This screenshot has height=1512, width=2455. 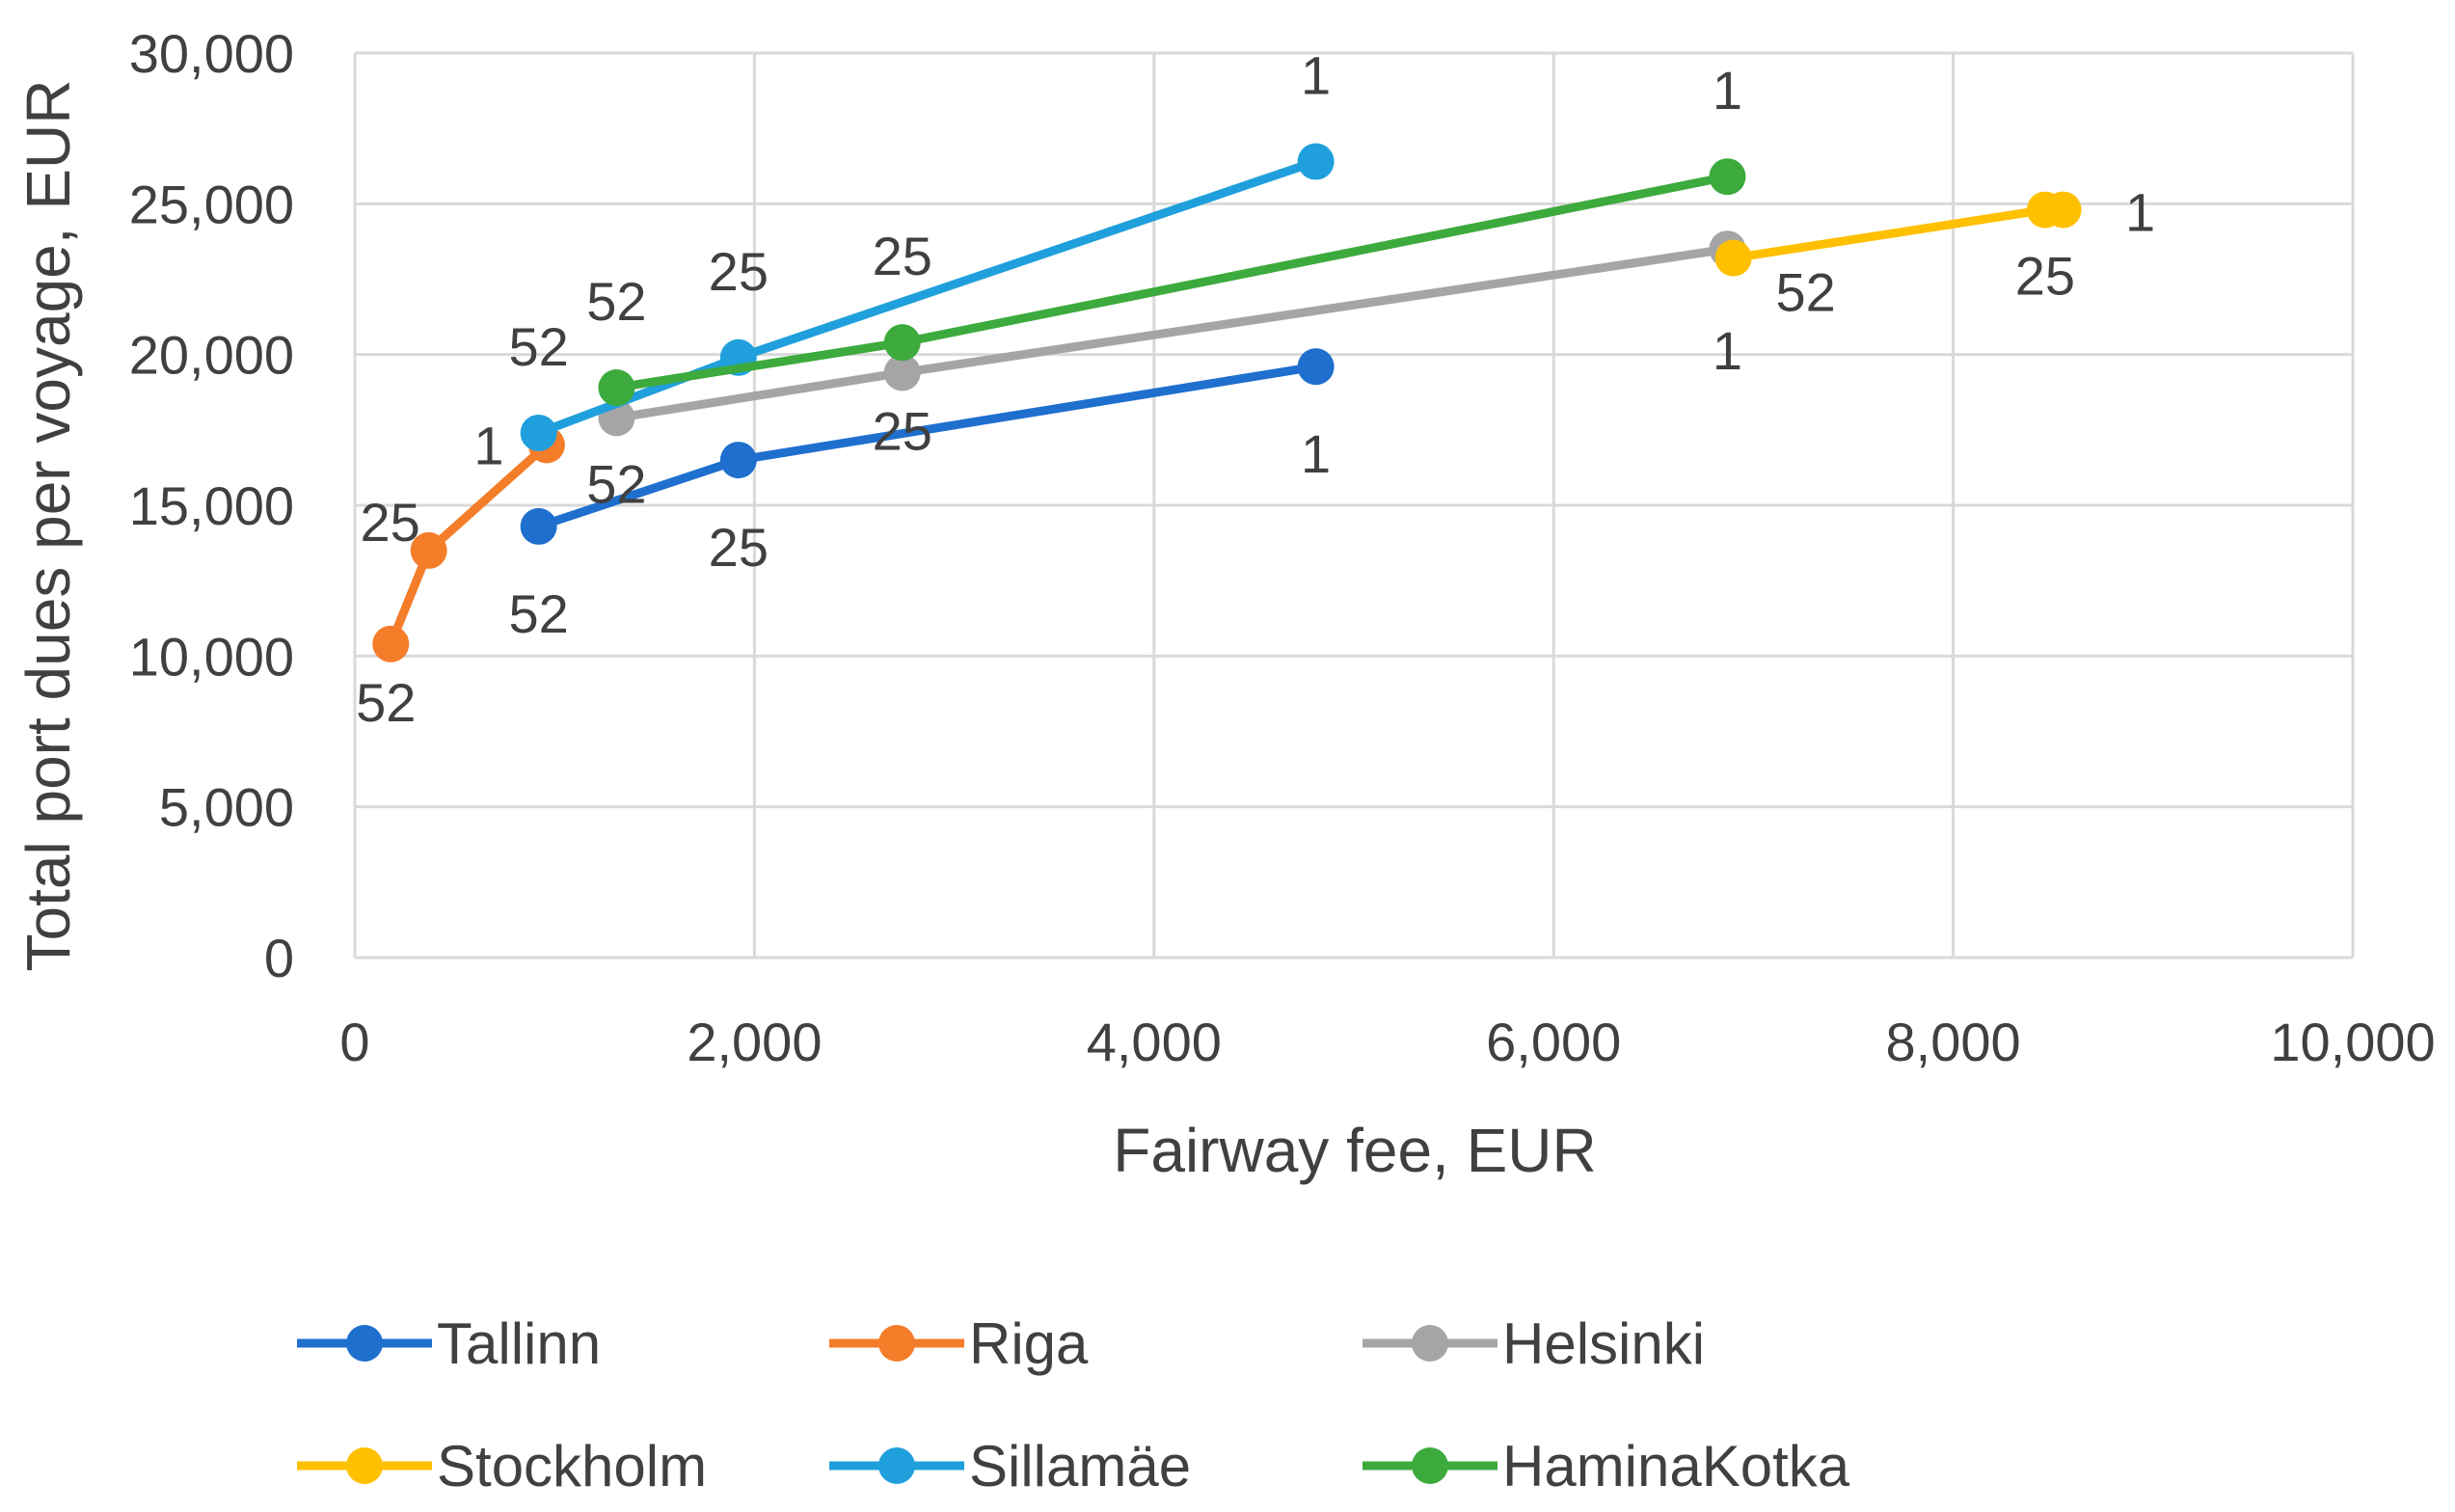 I want to click on y-tick-label: 10,000, so click(x=212, y=656).